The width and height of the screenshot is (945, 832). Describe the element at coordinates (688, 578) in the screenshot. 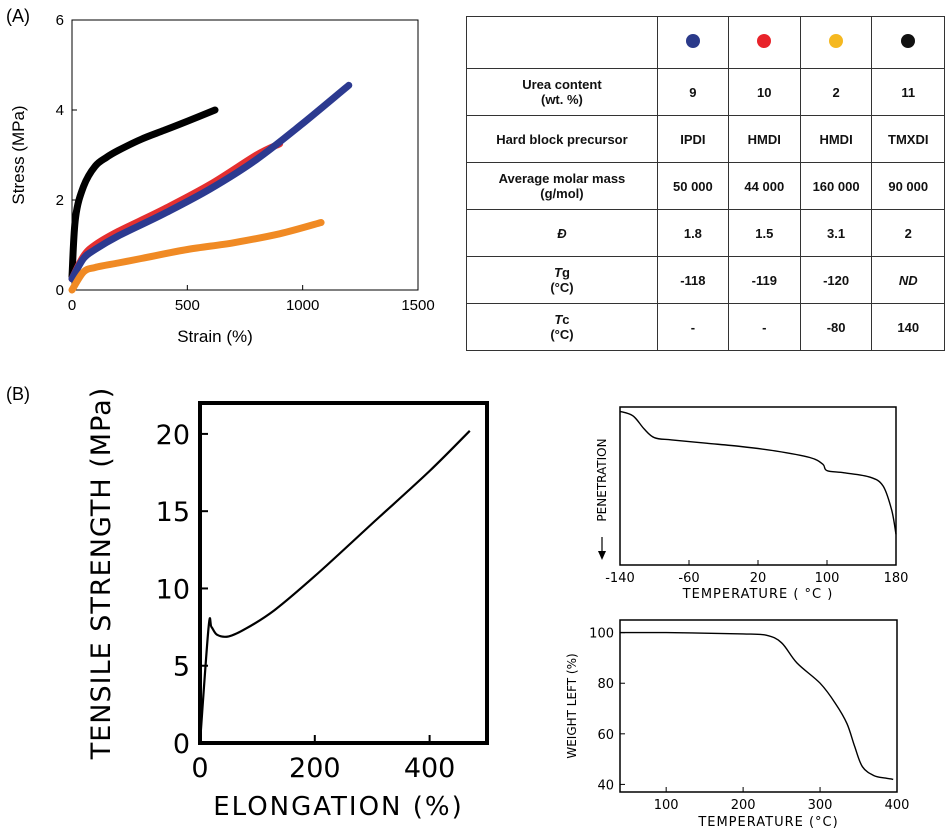

I see `x-tick-label: -60` at that location.